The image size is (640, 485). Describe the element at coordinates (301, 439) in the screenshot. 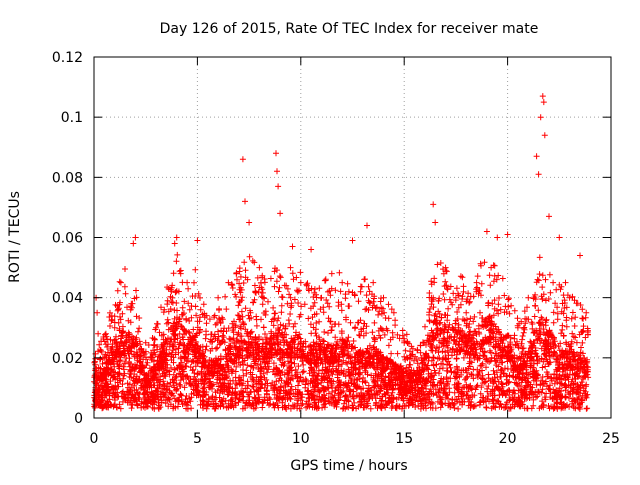

I see `x-tick-label: 10` at that location.